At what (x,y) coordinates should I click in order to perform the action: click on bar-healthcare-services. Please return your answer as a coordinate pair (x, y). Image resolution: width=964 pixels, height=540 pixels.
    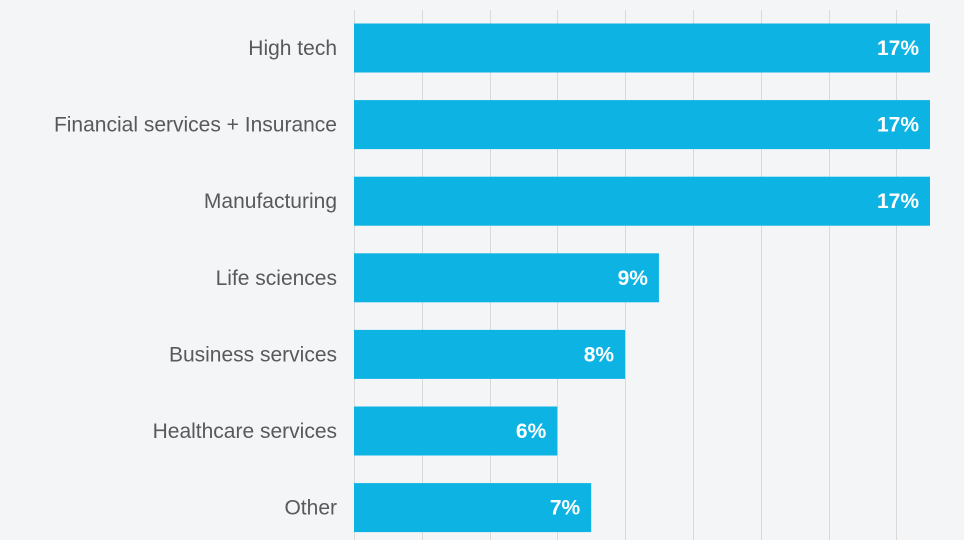
    Looking at the image, I should click on (456, 431).